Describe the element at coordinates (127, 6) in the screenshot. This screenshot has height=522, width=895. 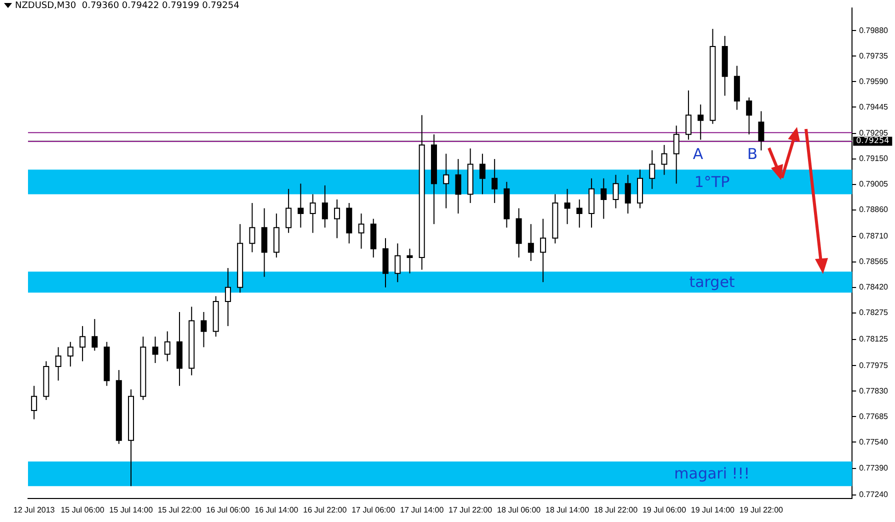
I see `chart-title: NZDUSD,M30 0.79360 0.79422 0.79199 0.79254` at that location.